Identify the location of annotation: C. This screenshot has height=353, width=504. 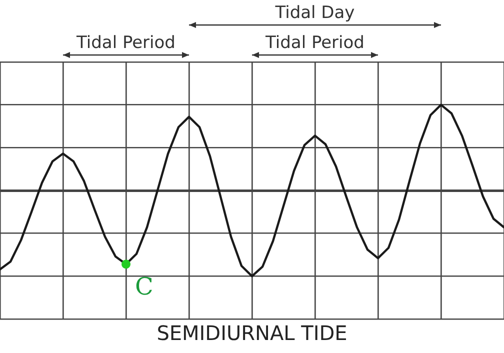
(144, 286).